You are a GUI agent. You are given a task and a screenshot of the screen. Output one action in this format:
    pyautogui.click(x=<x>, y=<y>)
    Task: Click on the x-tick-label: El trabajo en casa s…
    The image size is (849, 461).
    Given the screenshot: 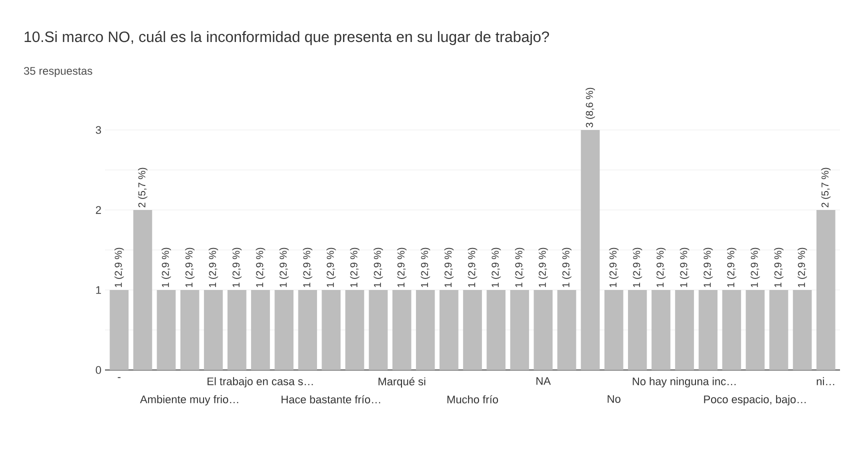 What is the action you would take?
    pyautogui.click(x=260, y=382)
    